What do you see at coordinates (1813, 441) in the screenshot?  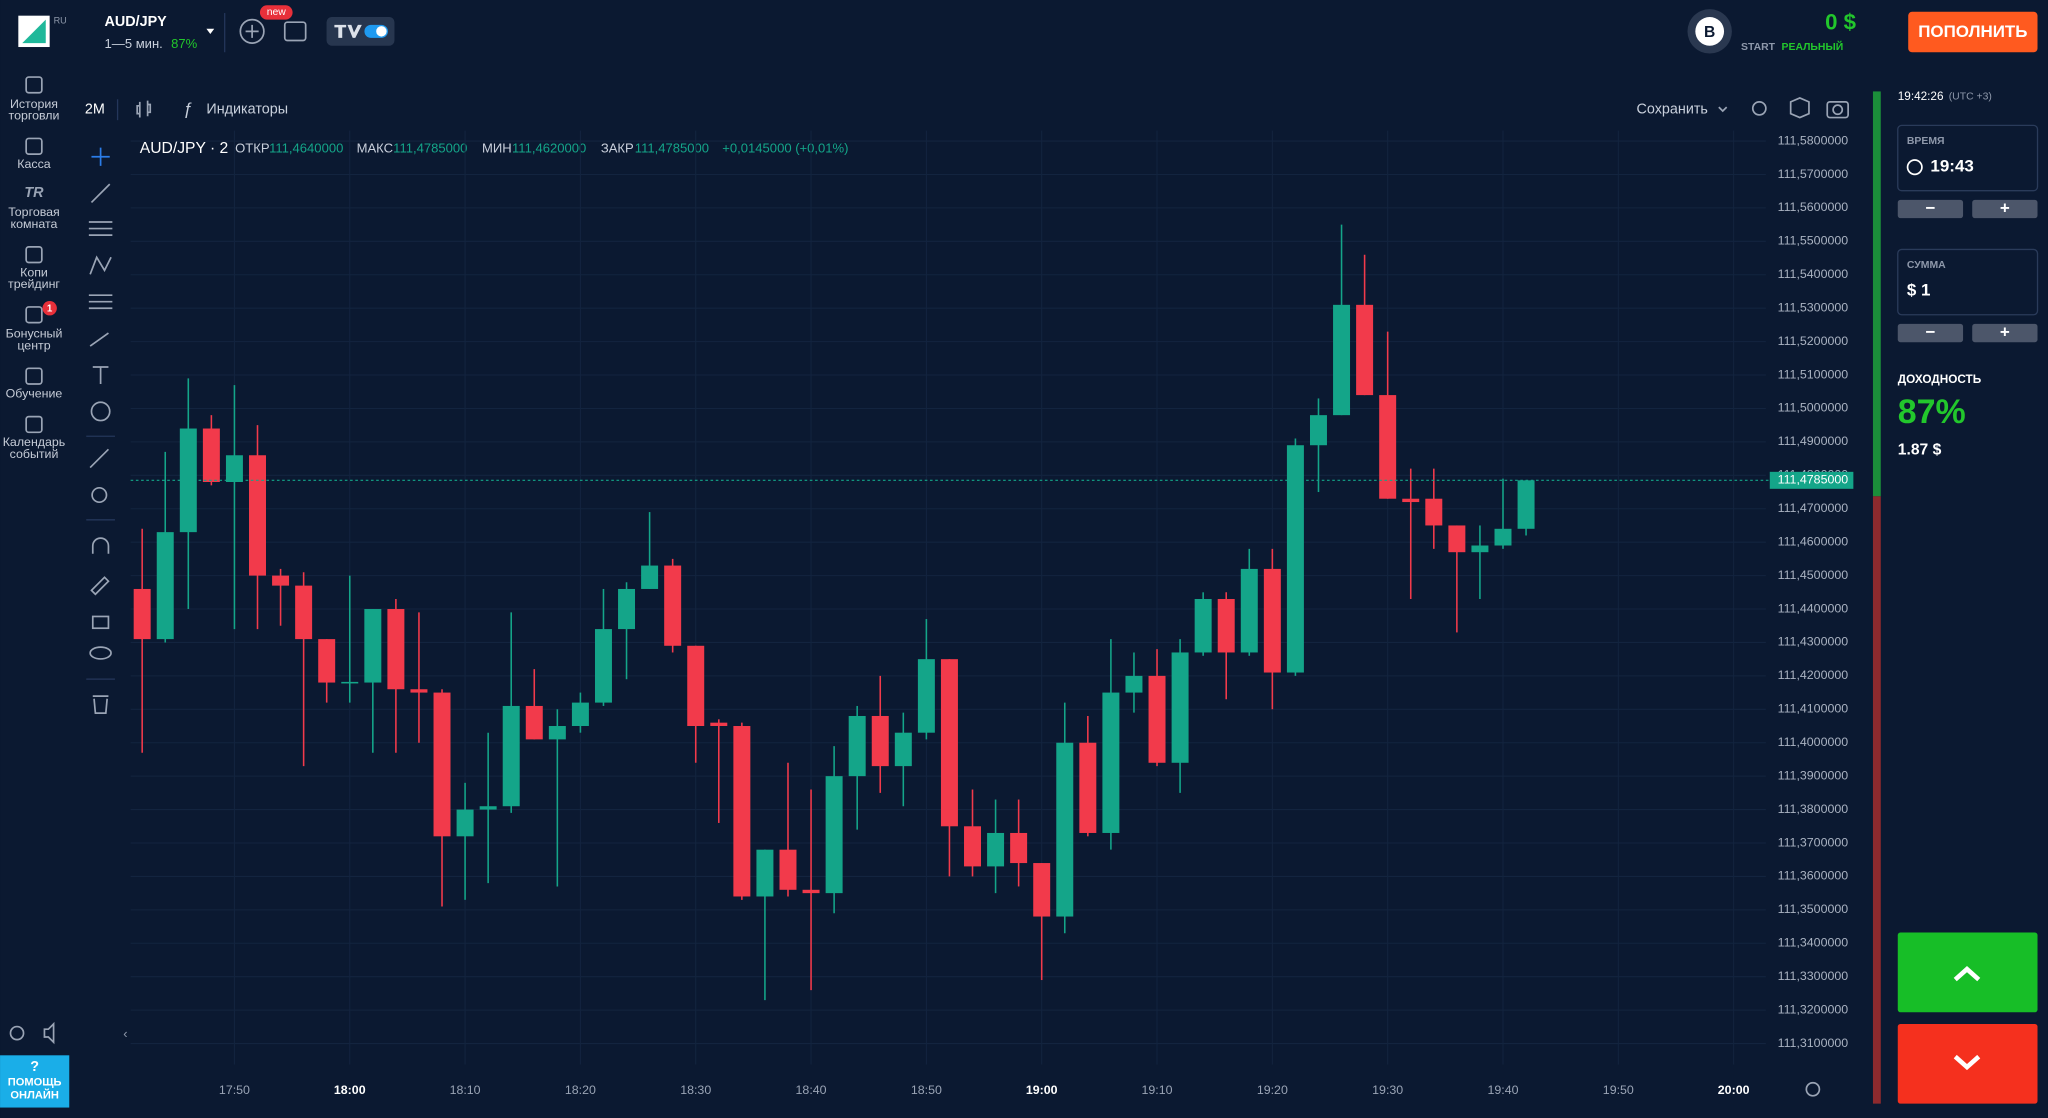 I see `y-tick-label: 111,4900000` at bounding box center [1813, 441].